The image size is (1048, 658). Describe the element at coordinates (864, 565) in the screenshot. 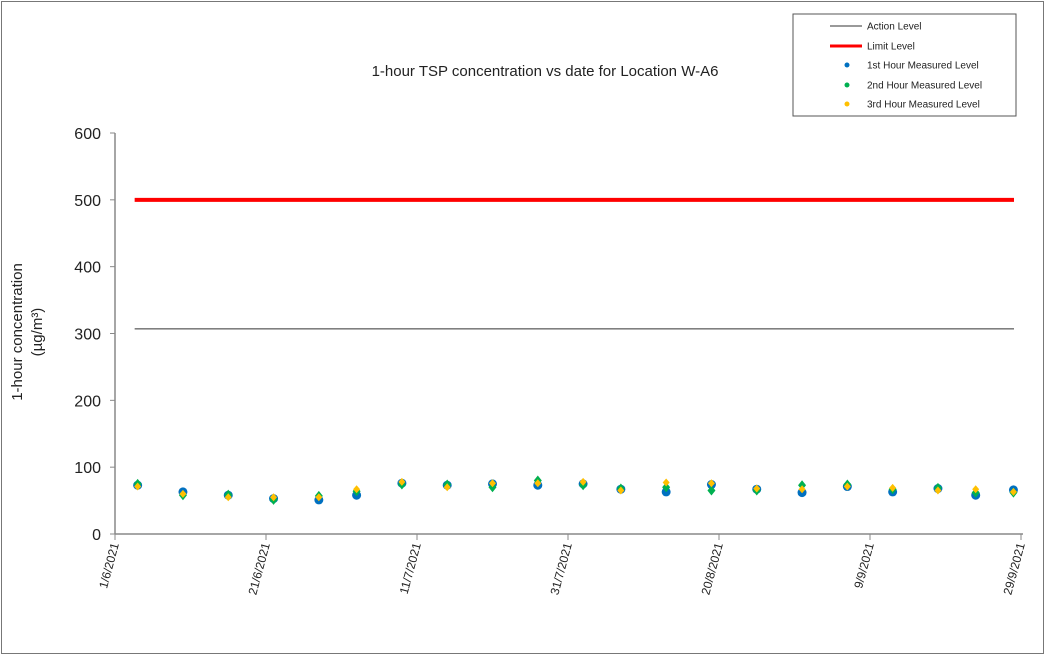

I see `x-tick-label: 9/9/2021` at that location.